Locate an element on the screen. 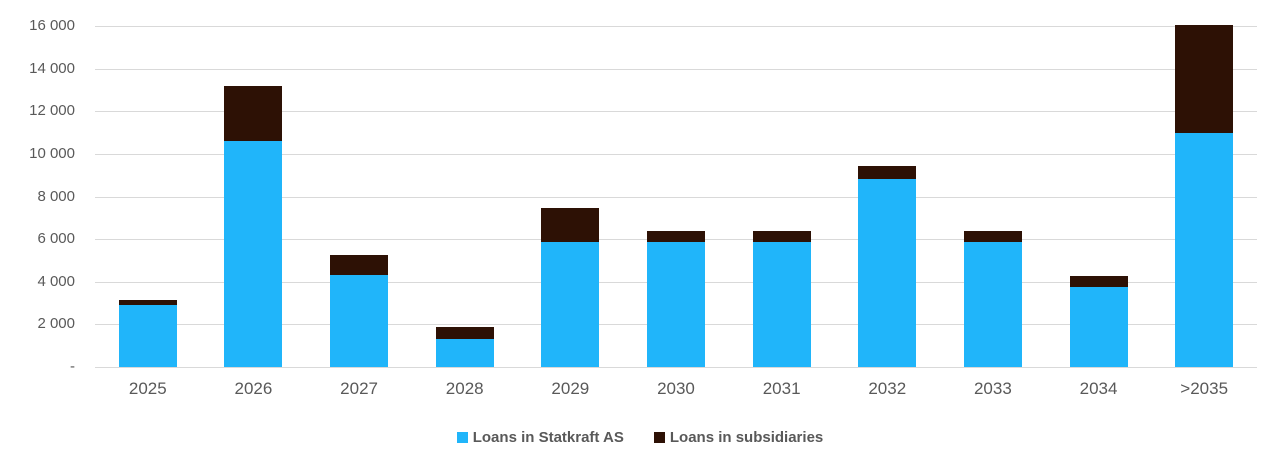  bar-group-2032 is located at coordinates (887, 266).